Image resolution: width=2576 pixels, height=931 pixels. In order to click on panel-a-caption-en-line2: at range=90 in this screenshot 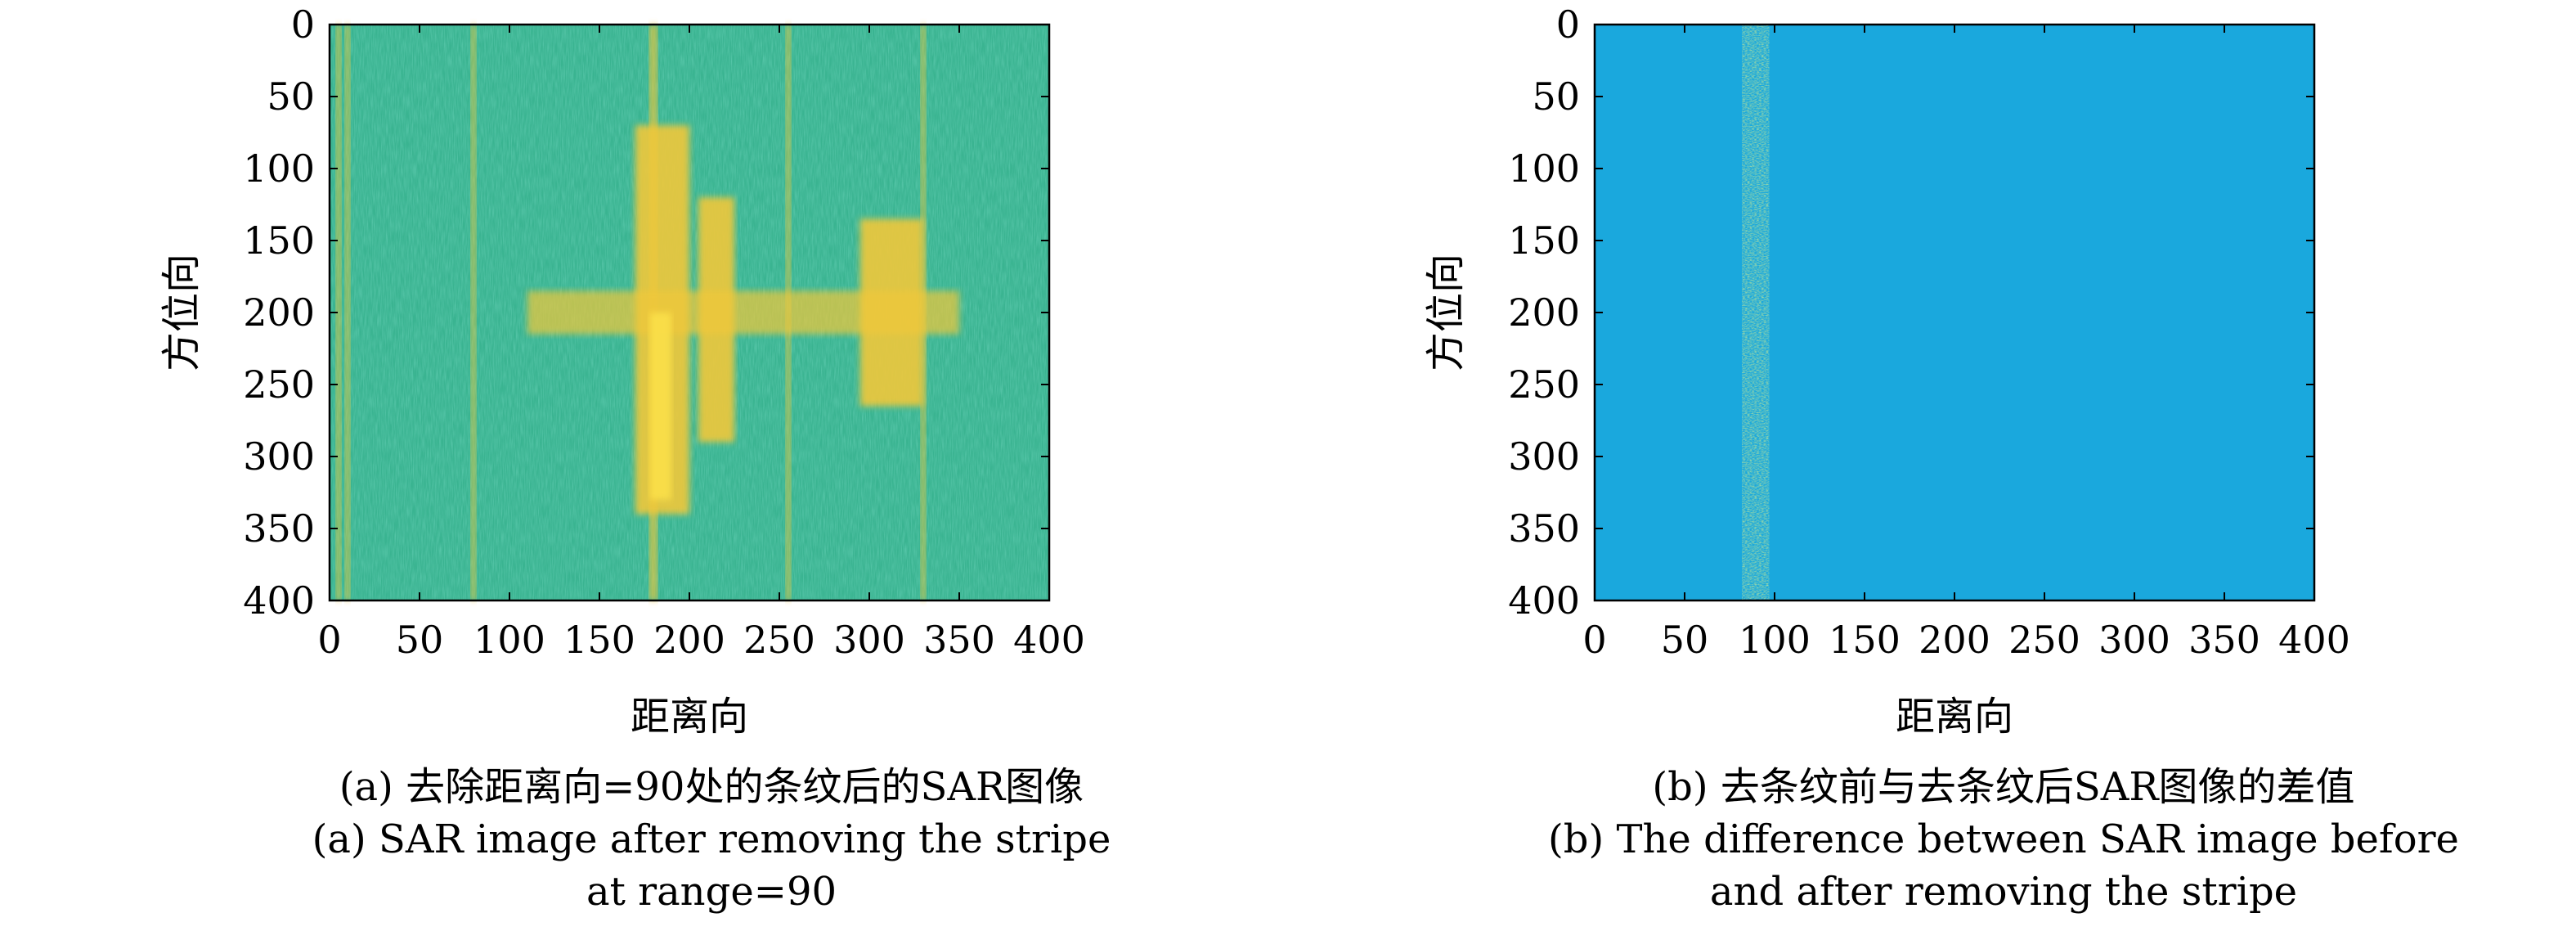, I will do `click(712, 892)`.